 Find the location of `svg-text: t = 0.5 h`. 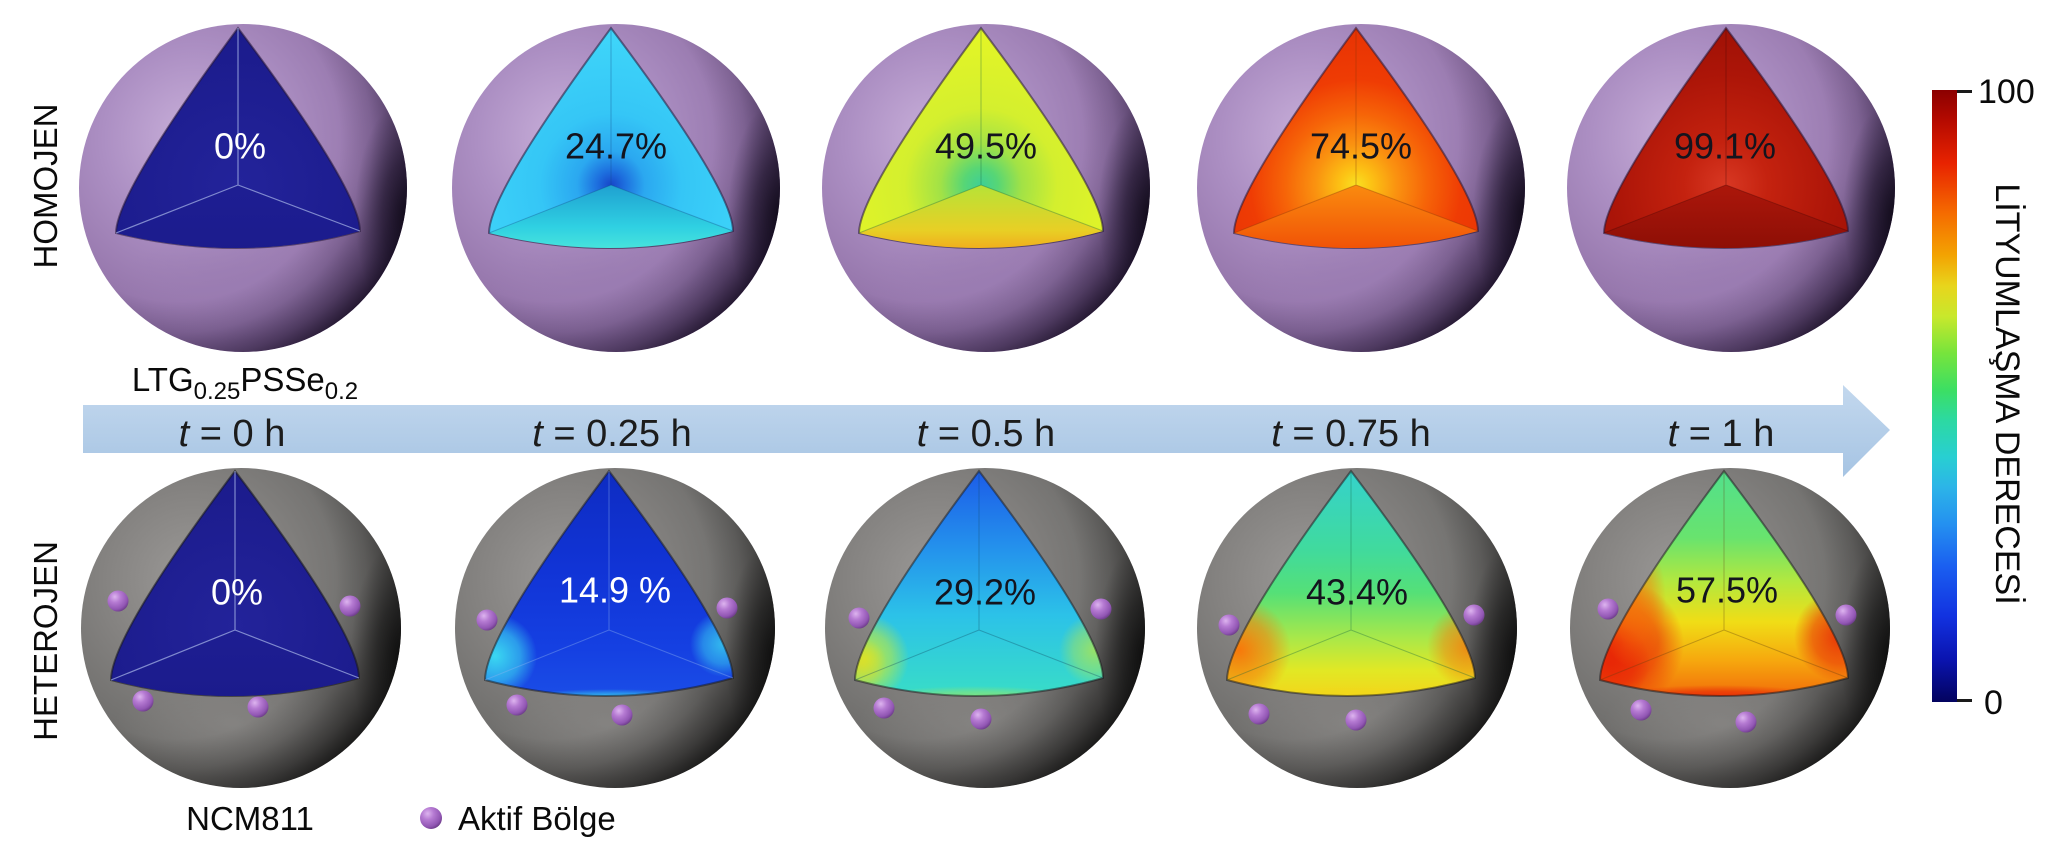

svg-text: t = 0.5 h is located at coordinates (986, 434).